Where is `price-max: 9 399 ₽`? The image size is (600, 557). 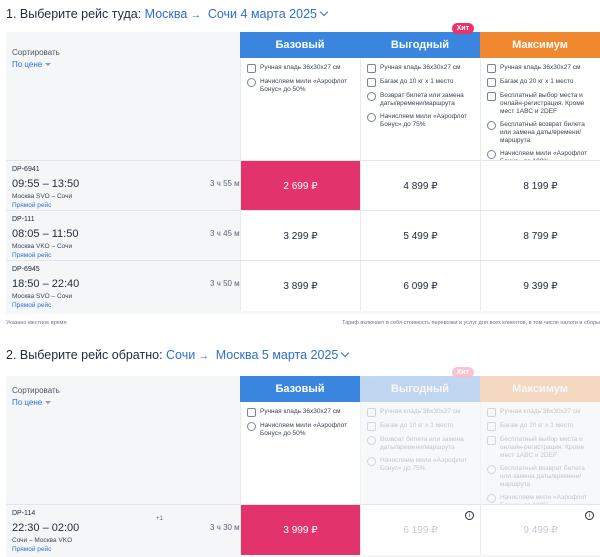
price-max: 9 399 ₽ is located at coordinates (540, 286).